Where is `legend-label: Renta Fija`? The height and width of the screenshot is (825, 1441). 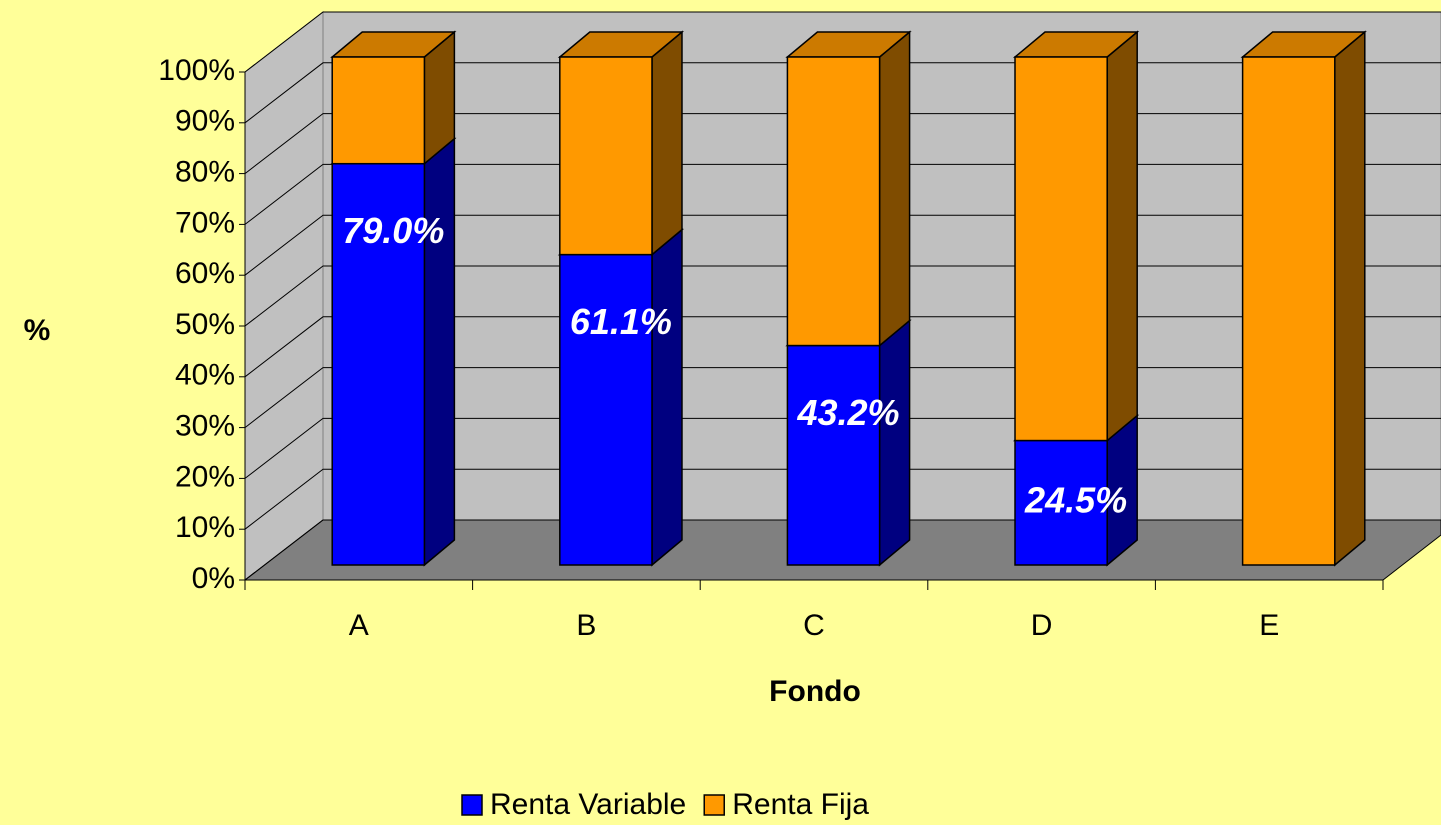
legend-label: Renta Fija is located at coordinates (800, 804).